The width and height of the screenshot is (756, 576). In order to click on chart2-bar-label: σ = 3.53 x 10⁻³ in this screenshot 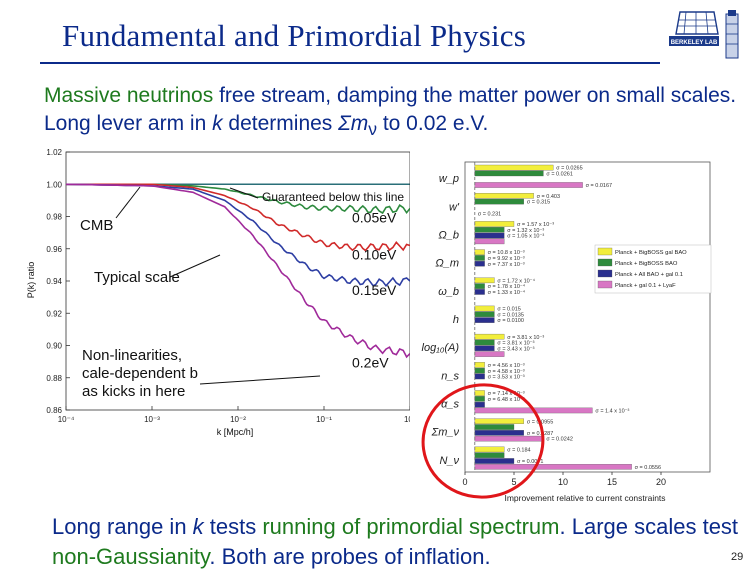, I will do `click(506, 378)`.